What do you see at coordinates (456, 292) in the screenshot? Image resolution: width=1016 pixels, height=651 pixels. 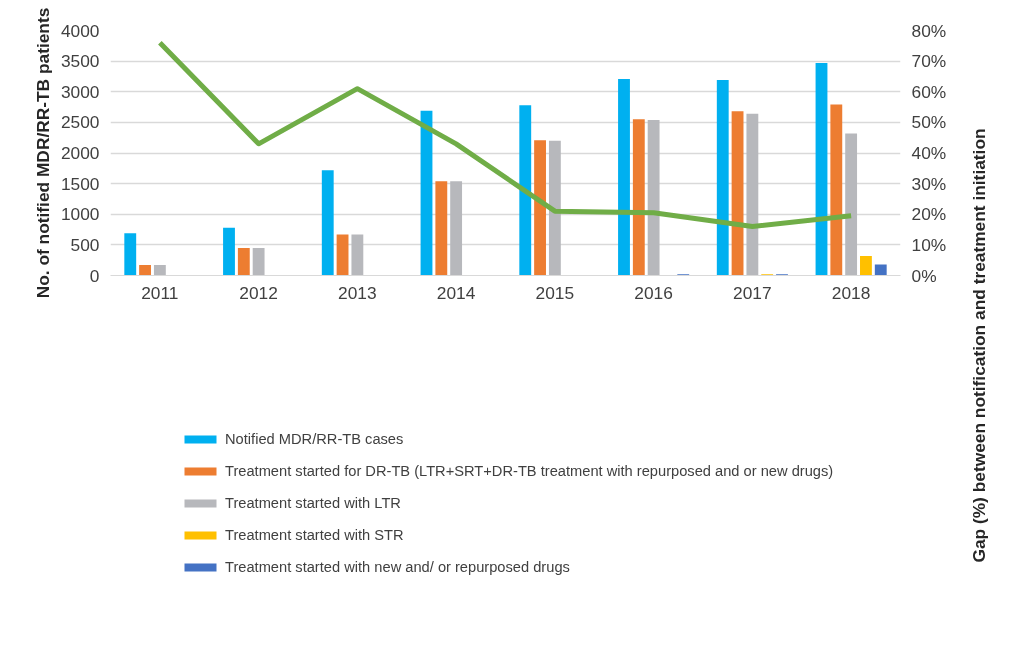 I see `x-tick-label: 2014` at bounding box center [456, 292].